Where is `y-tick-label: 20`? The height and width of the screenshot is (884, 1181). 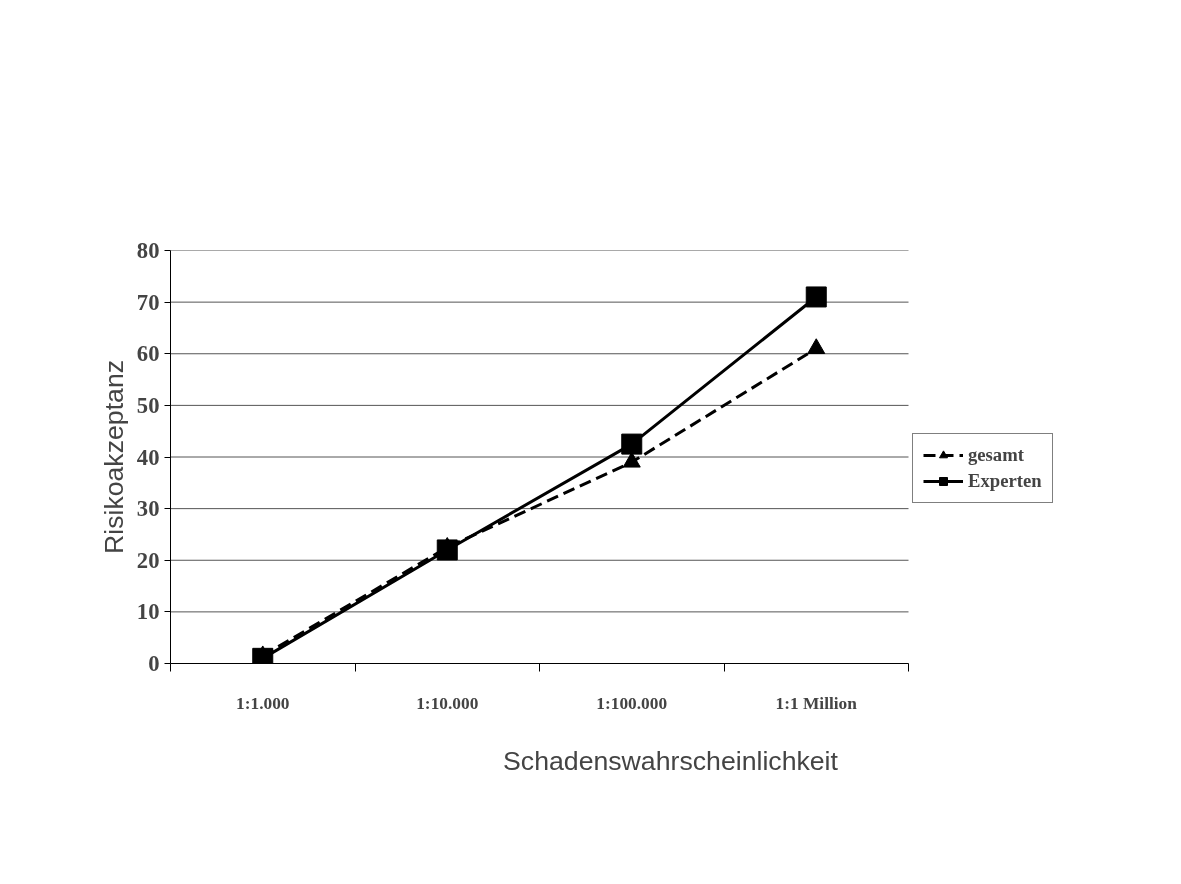
y-tick-label: 20 is located at coordinates (148, 560).